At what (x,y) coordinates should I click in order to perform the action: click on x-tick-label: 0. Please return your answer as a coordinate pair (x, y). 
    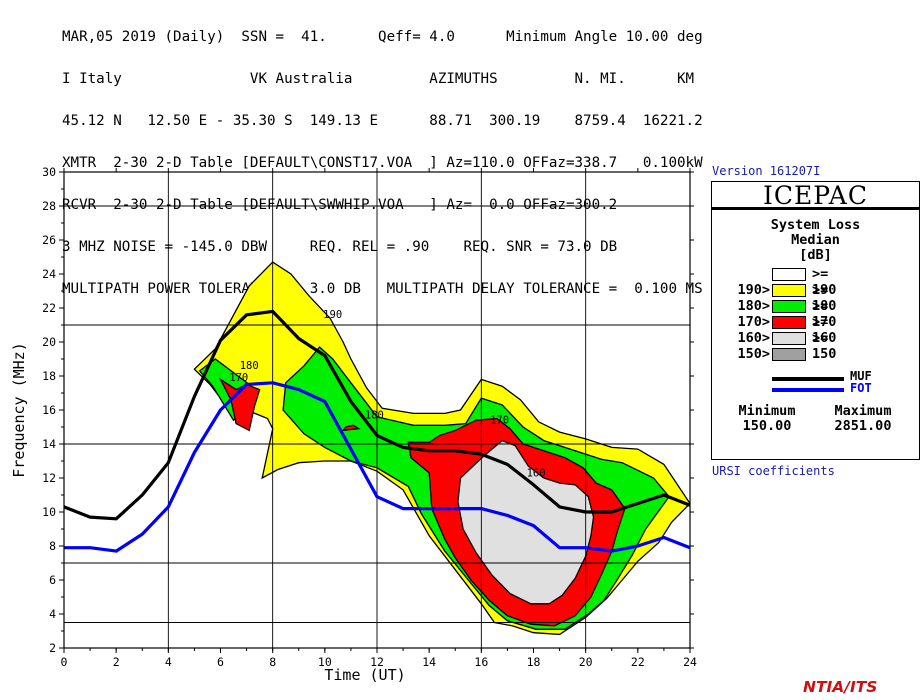
    Looking at the image, I should click on (64, 662).